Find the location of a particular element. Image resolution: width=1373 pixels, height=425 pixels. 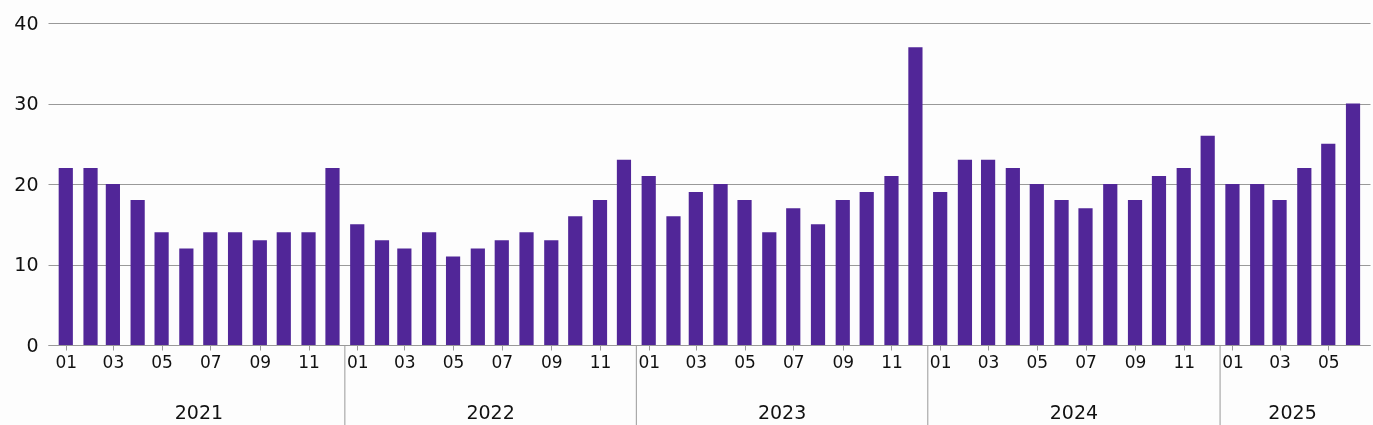

text: 2025 is located at coordinates (1292, 412).